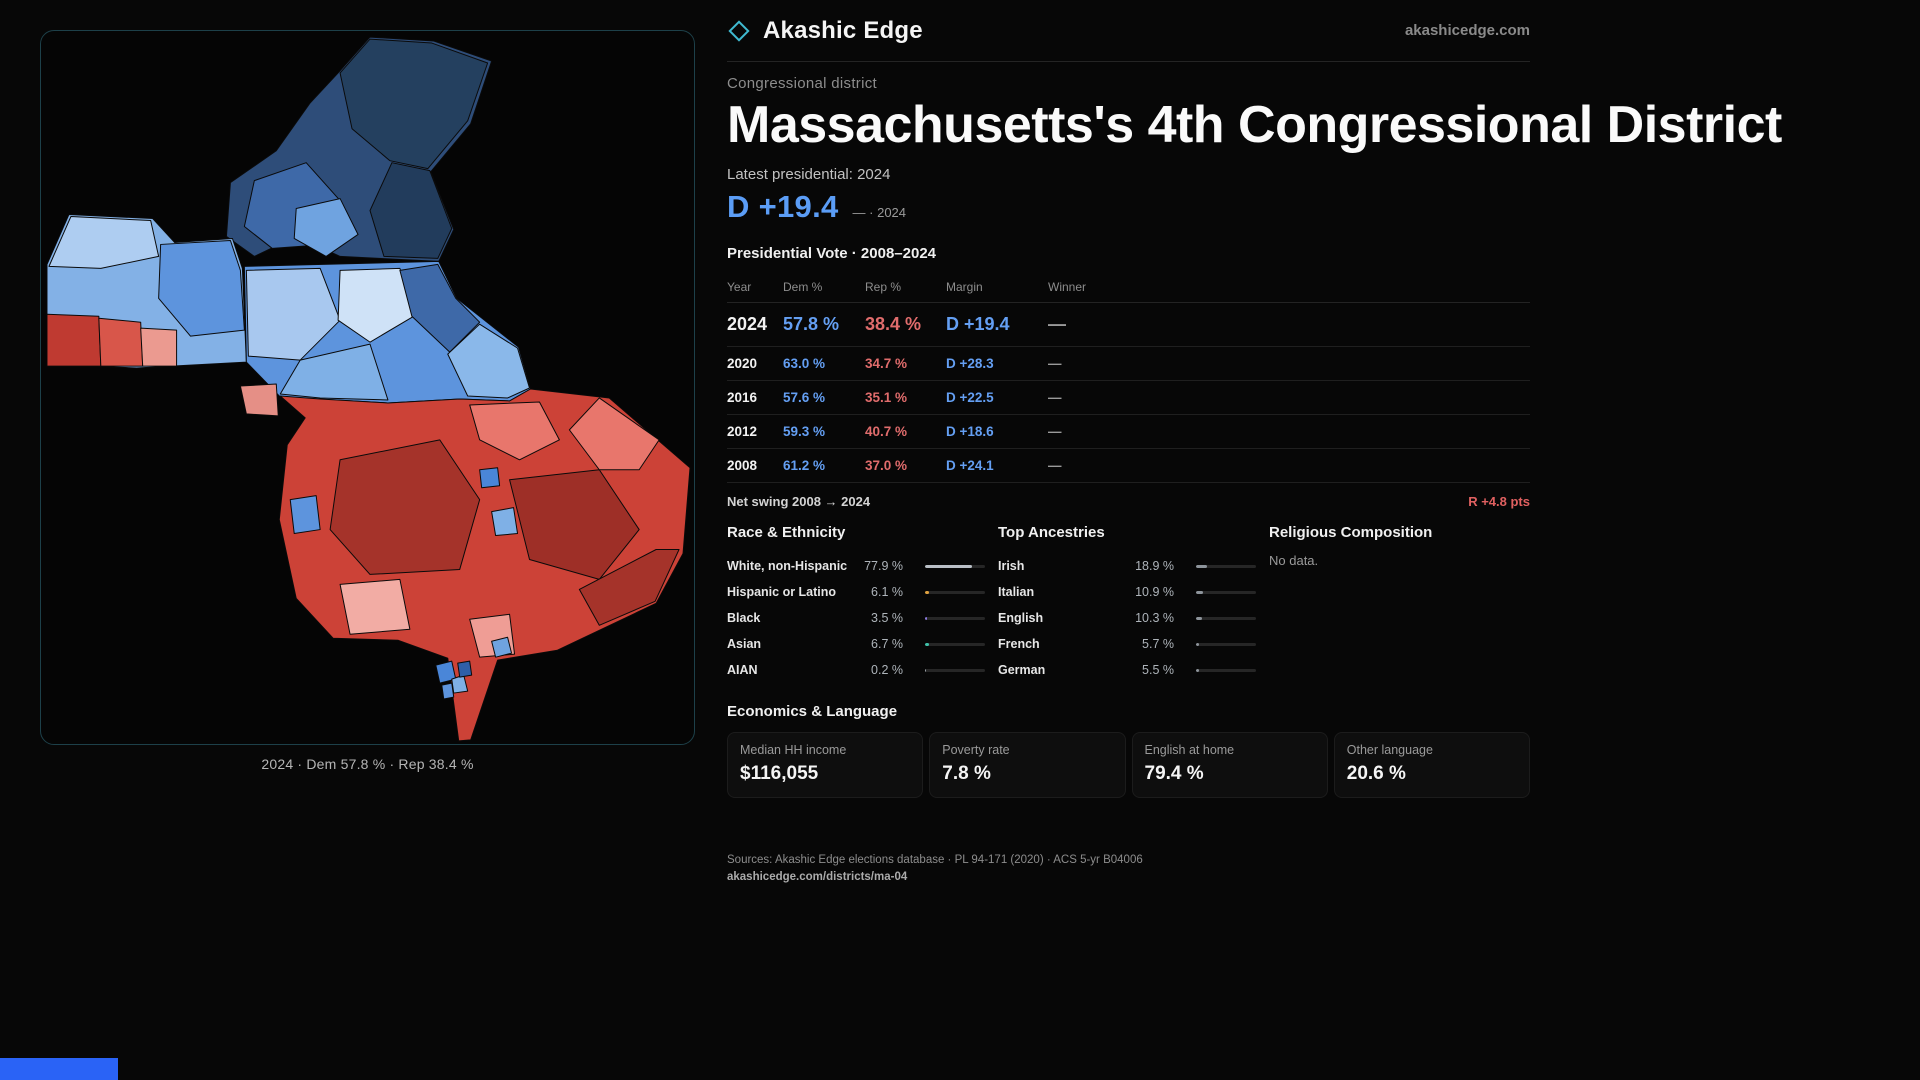 The height and width of the screenshot is (1080, 1920). Describe the element at coordinates (1127, 592) in the screenshot. I see `list-item: Italian 10.9 %` at that location.